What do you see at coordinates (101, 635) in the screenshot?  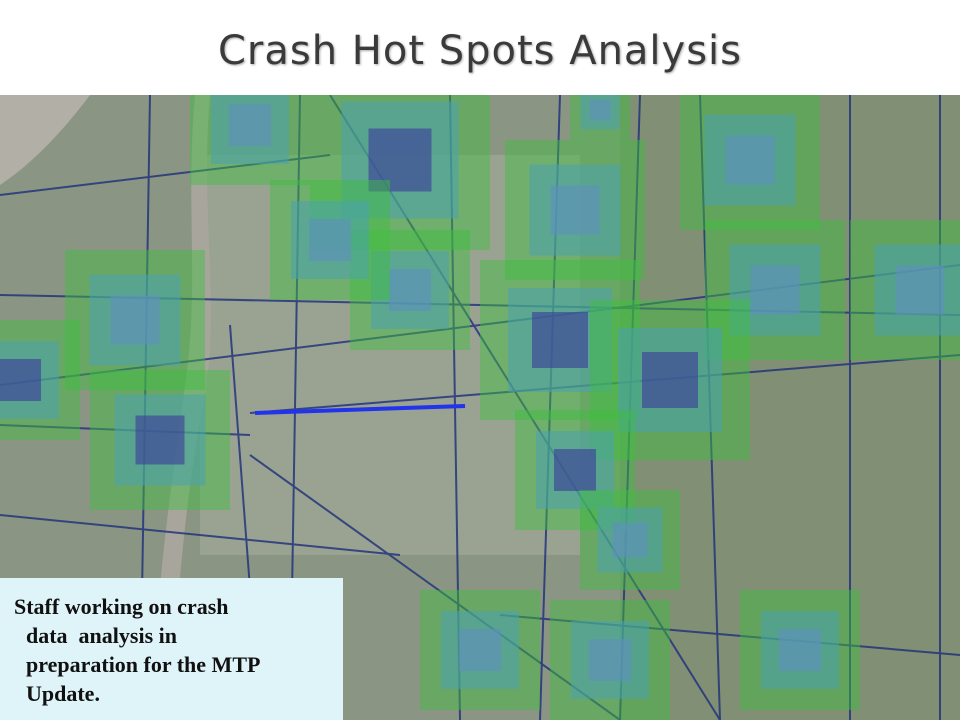 I see `caption-line: data analysis in` at bounding box center [101, 635].